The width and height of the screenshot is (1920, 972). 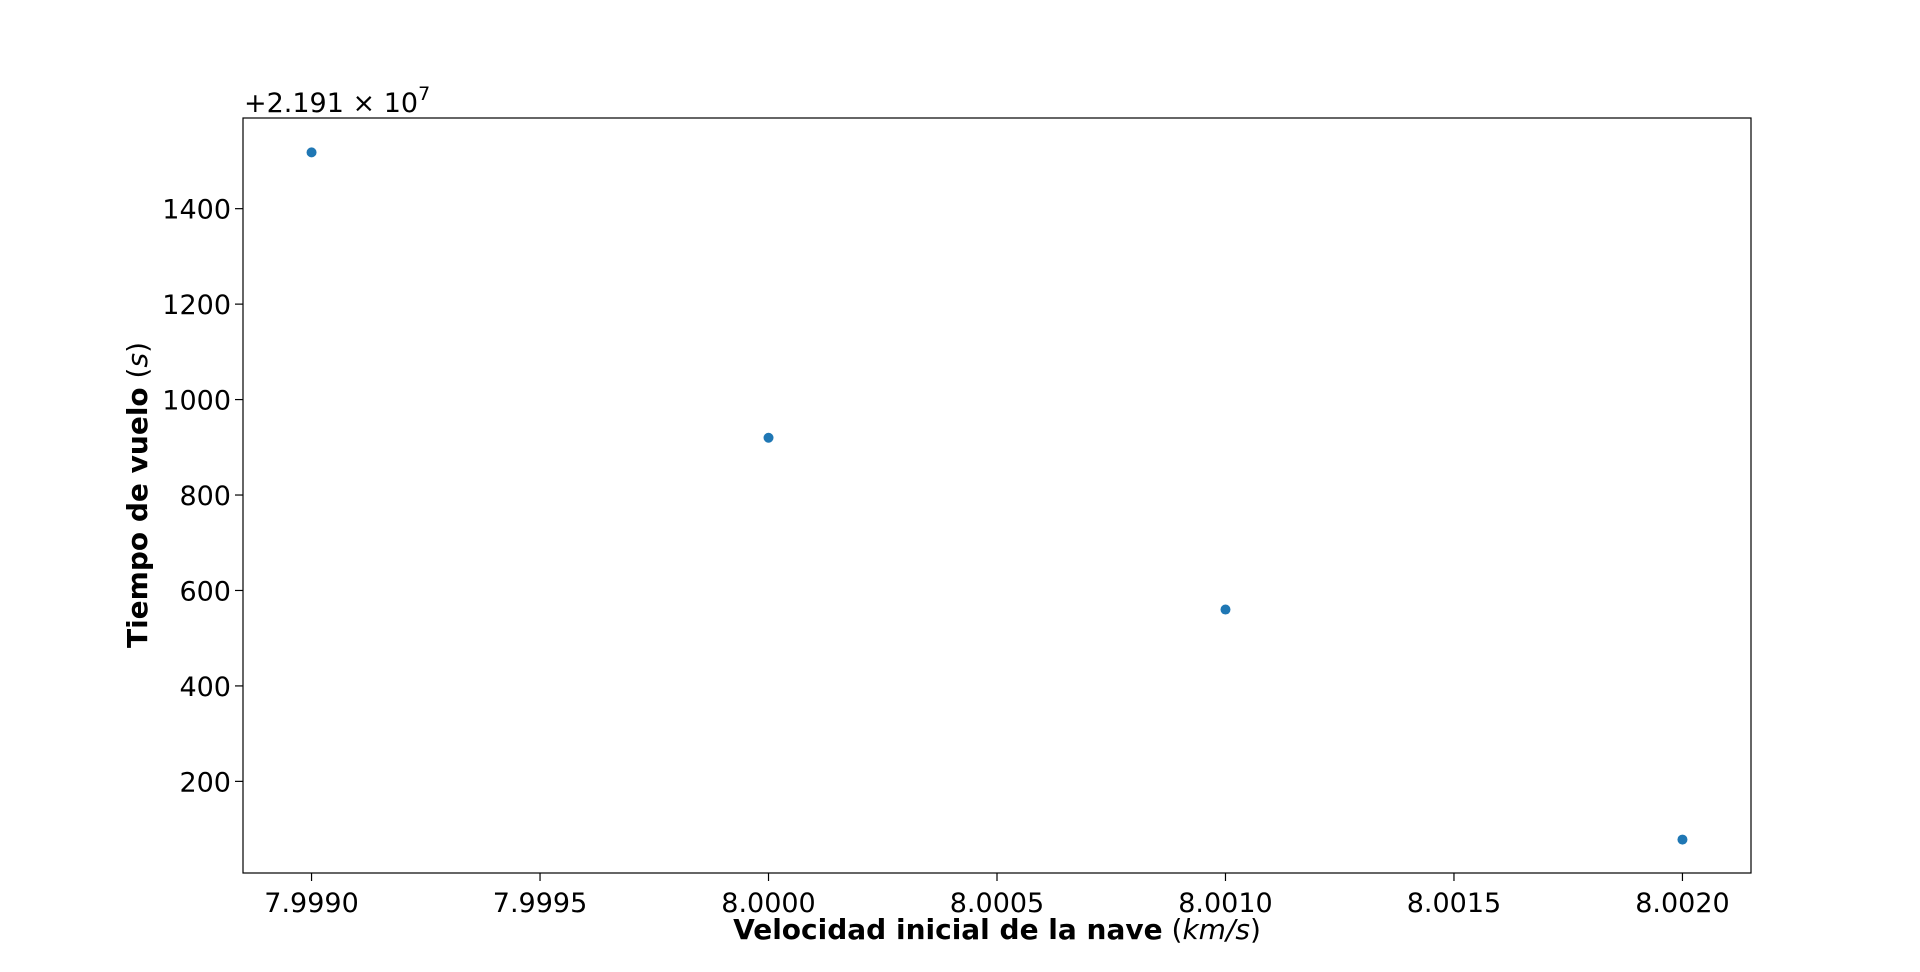 I want to click on y-tick-label: 1400, so click(x=196, y=210).